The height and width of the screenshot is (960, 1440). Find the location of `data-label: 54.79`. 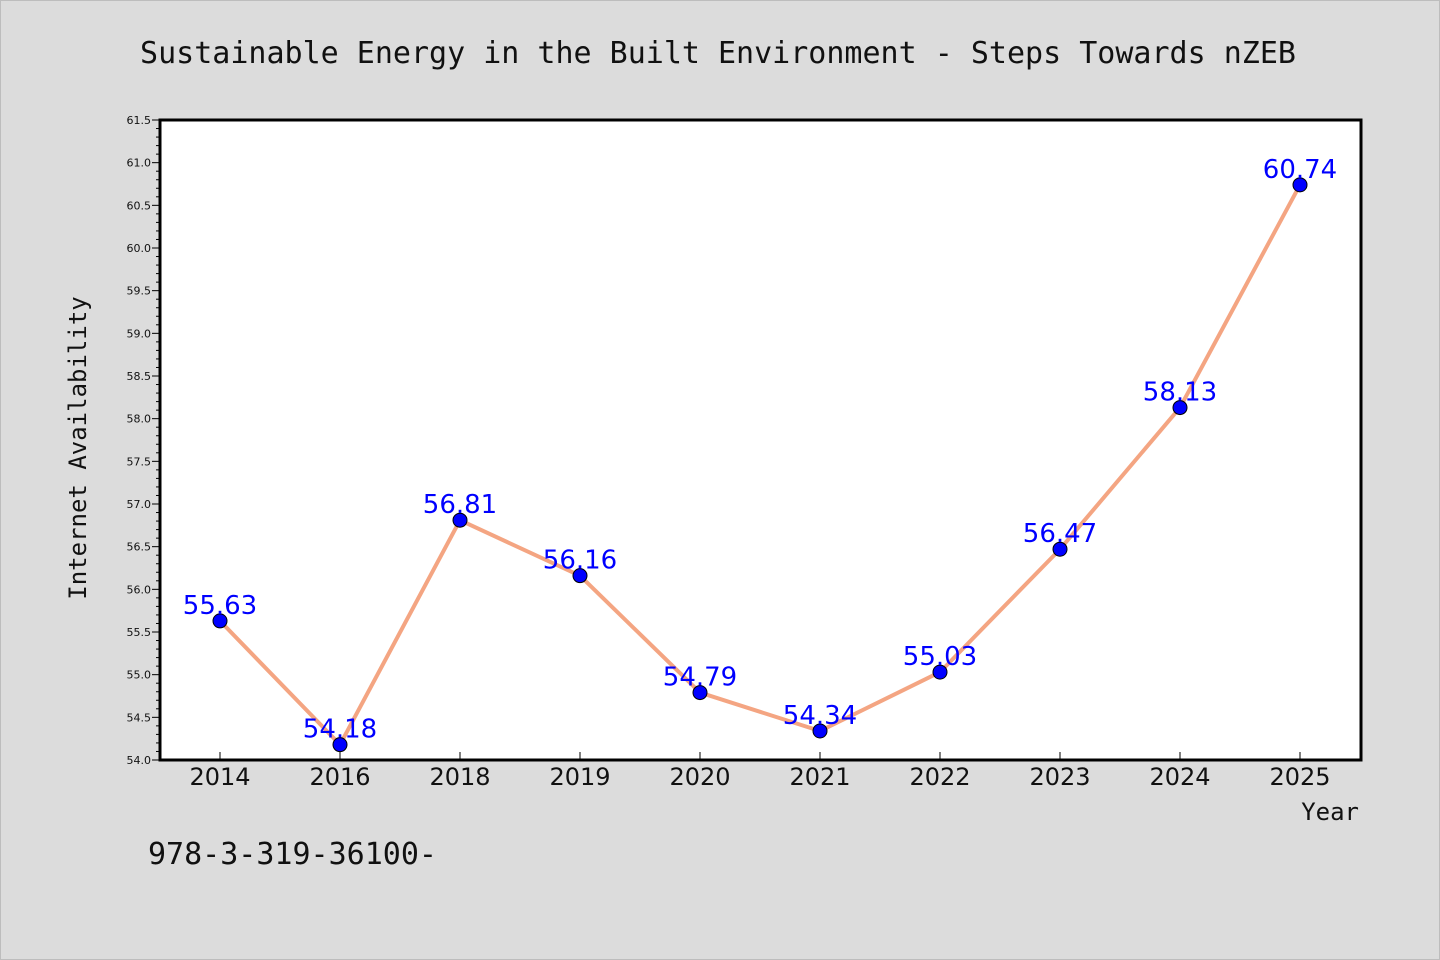

data-label: 54.79 is located at coordinates (700, 678).